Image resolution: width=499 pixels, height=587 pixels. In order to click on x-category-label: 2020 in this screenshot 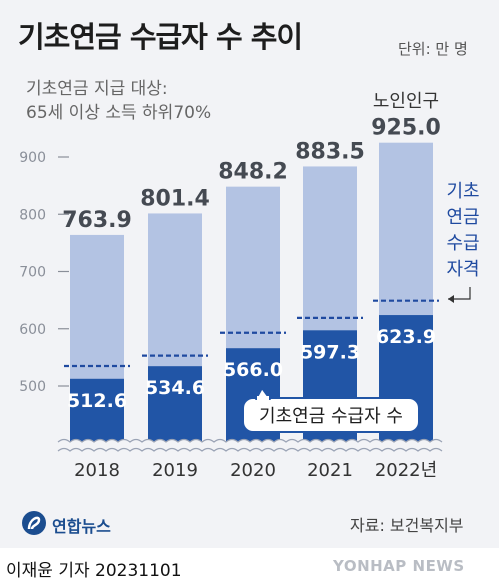, I will do `click(253, 470)`.